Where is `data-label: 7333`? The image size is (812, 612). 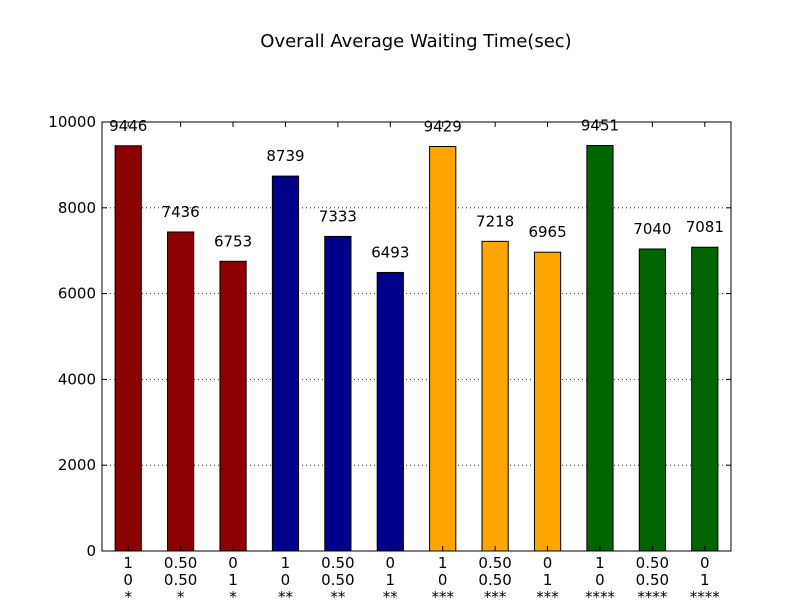 data-label: 7333 is located at coordinates (338, 216).